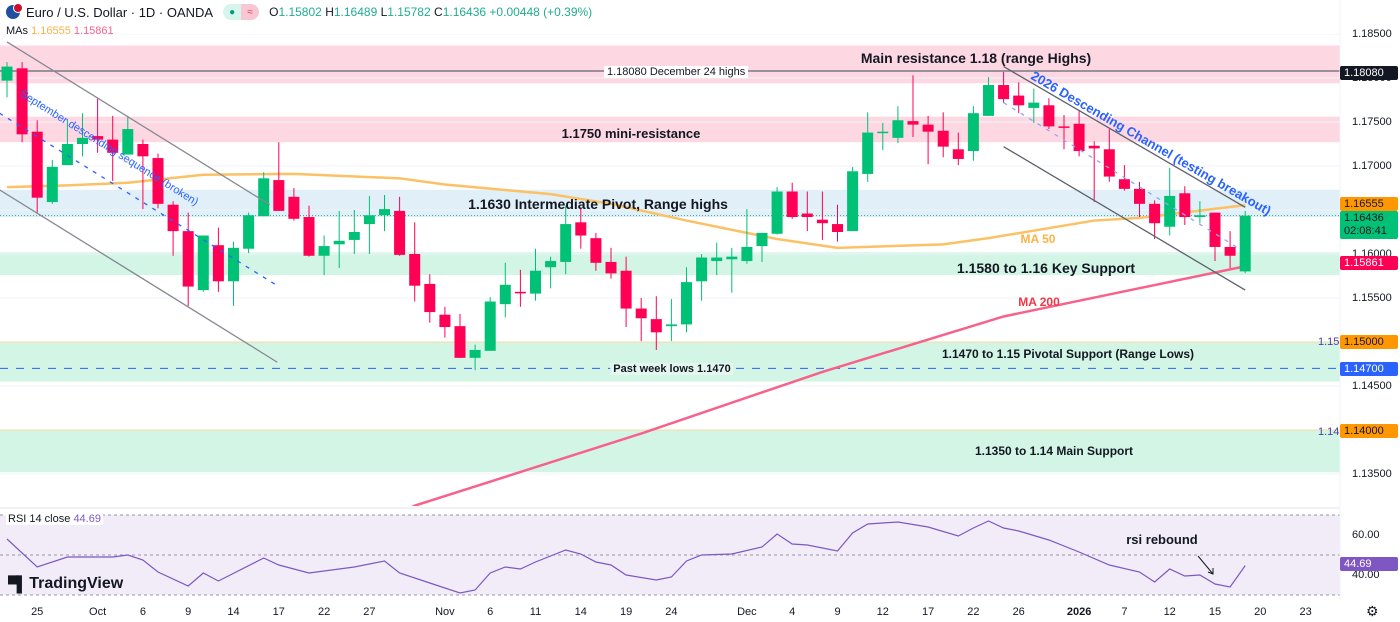 Image resolution: width=1400 pixels, height=622 pixels. What do you see at coordinates (66, 584) in the screenshot?
I see `tradingview-logo: ▀▌ TradingView` at bounding box center [66, 584].